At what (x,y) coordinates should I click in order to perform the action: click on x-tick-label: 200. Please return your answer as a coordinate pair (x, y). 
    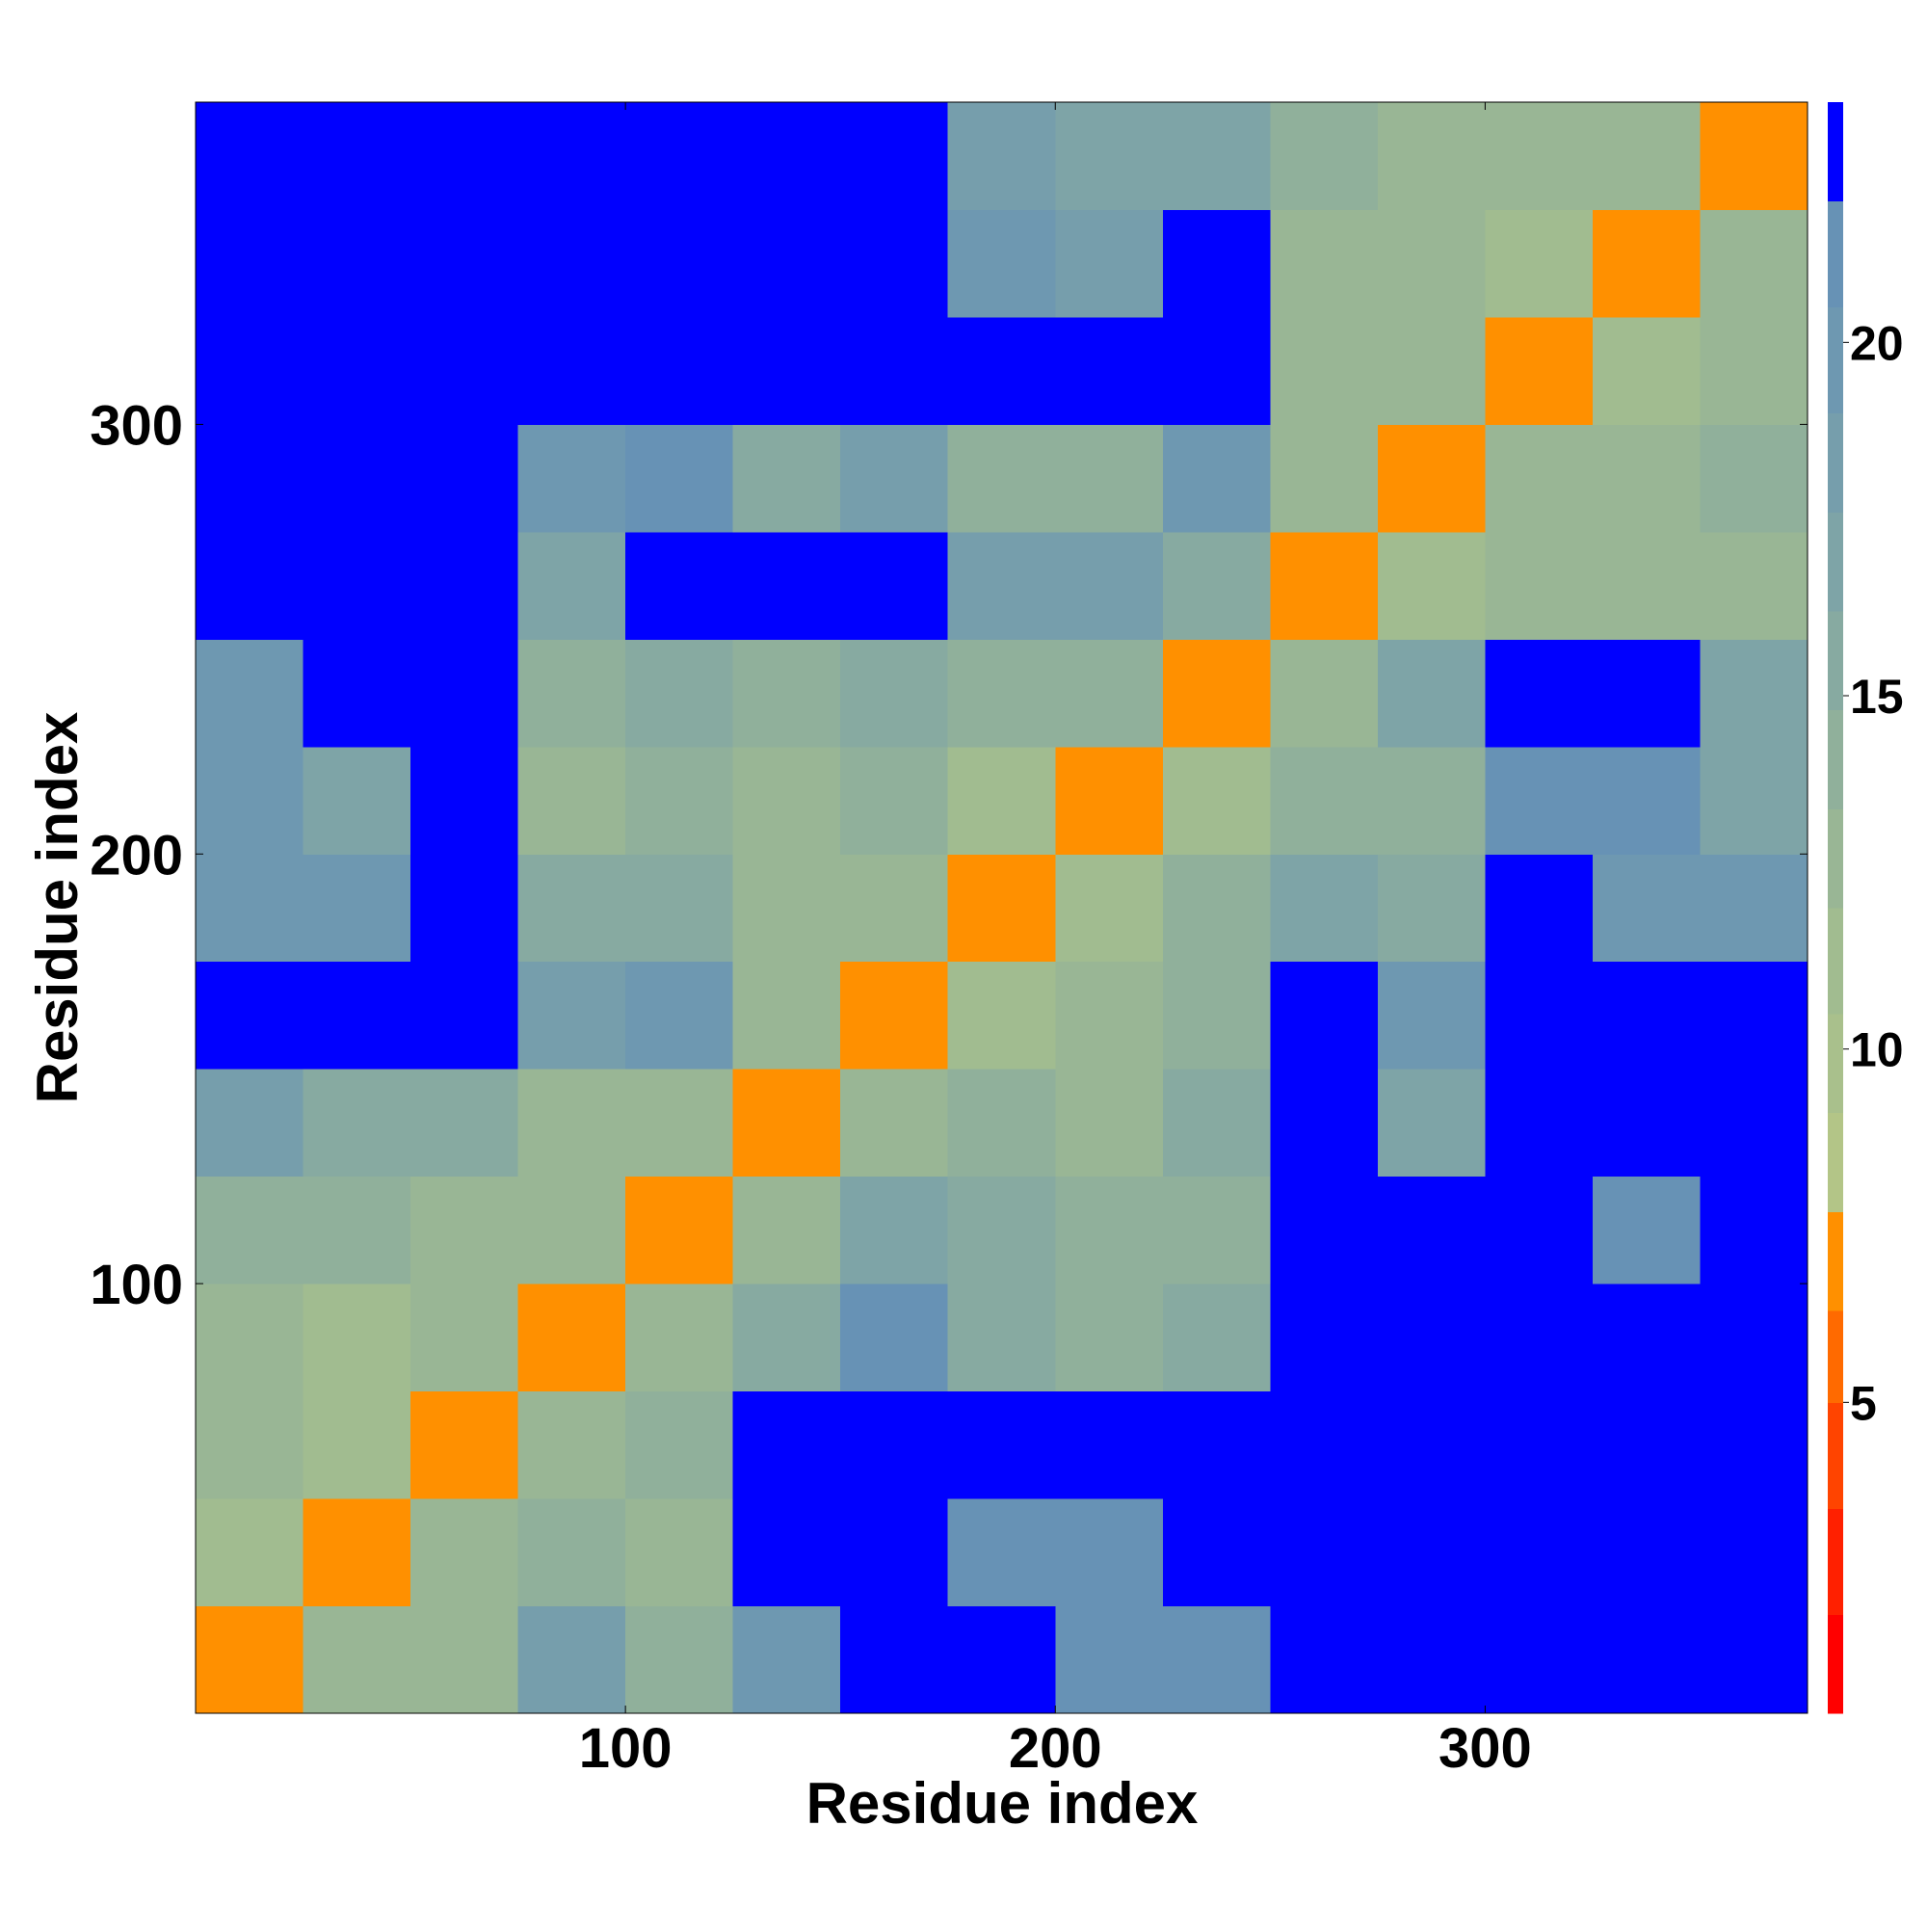
    Looking at the image, I should click on (1055, 1748).